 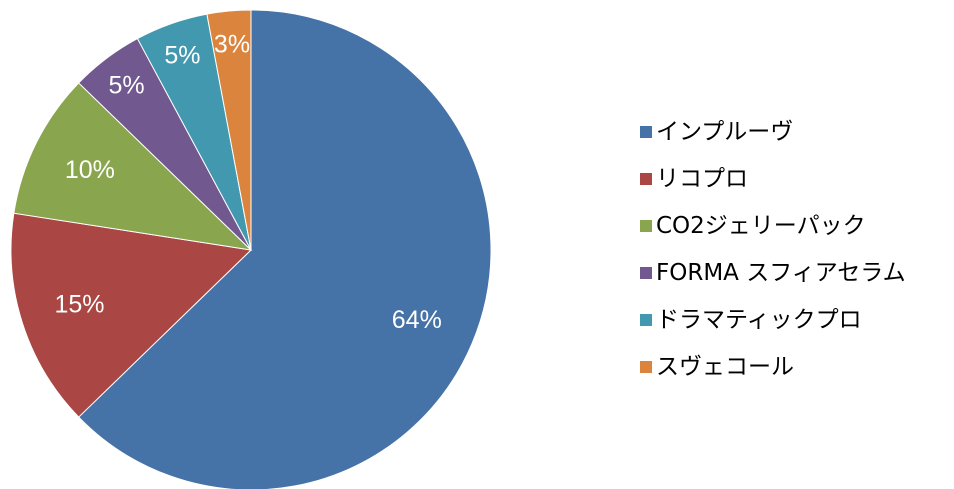 I want to click on legend-item-3: CO2ジェリーパック, so click(x=753, y=226).